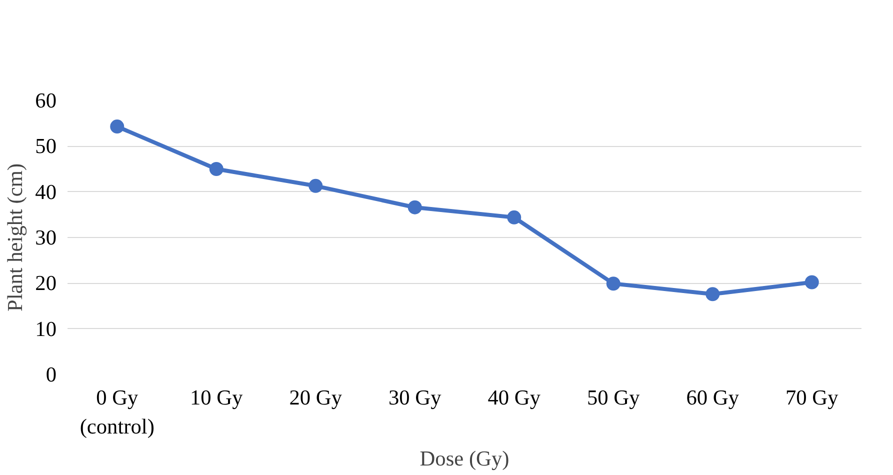 This screenshot has height=475, width=893. Describe the element at coordinates (613, 398) in the screenshot. I see `x-tick-label: 50 Gy` at that location.